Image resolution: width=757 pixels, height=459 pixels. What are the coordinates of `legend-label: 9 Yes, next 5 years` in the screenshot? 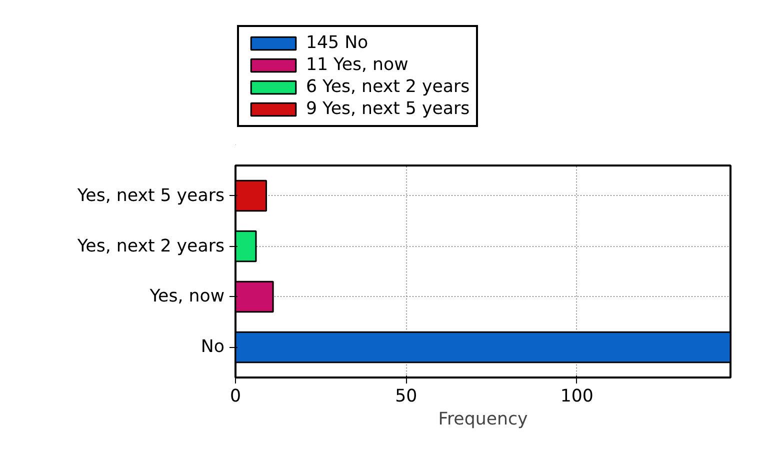 It's located at (388, 109).